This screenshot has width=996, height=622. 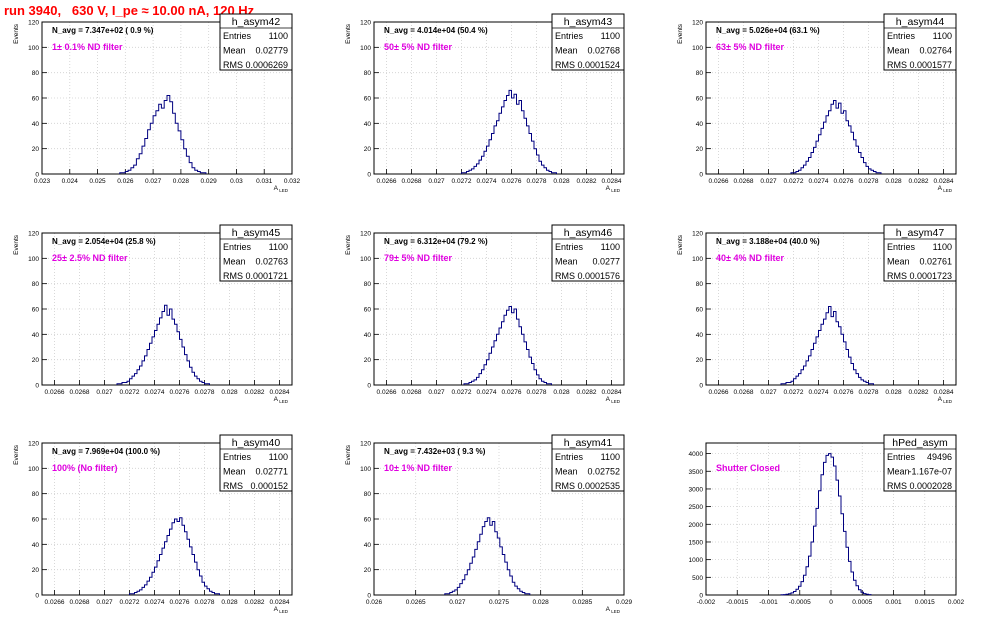 I want to click on stat-value: 0.0001723, so click(x=930, y=276).